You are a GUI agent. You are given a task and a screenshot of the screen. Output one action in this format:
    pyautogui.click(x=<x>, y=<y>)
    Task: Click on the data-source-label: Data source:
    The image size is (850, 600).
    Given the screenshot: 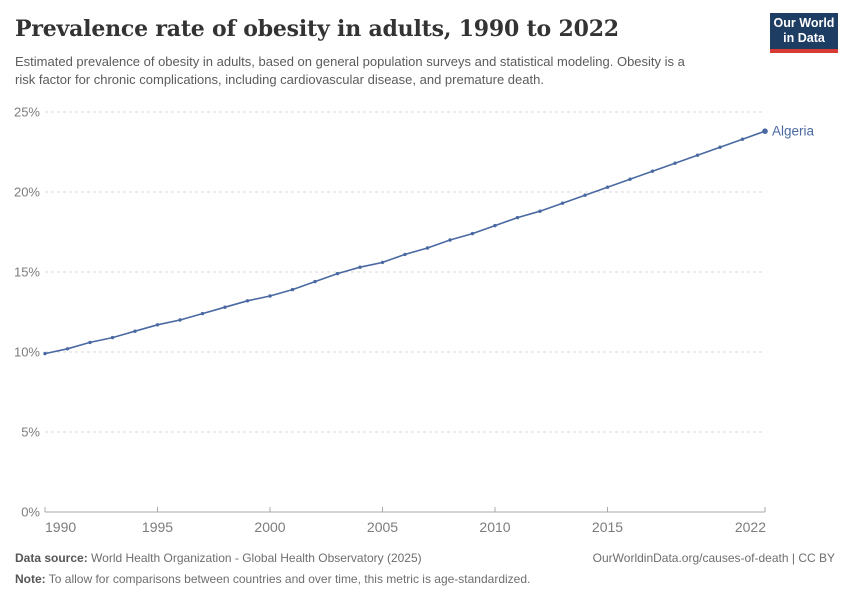 What is the action you would take?
    pyautogui.click(x=51, y=558)
    